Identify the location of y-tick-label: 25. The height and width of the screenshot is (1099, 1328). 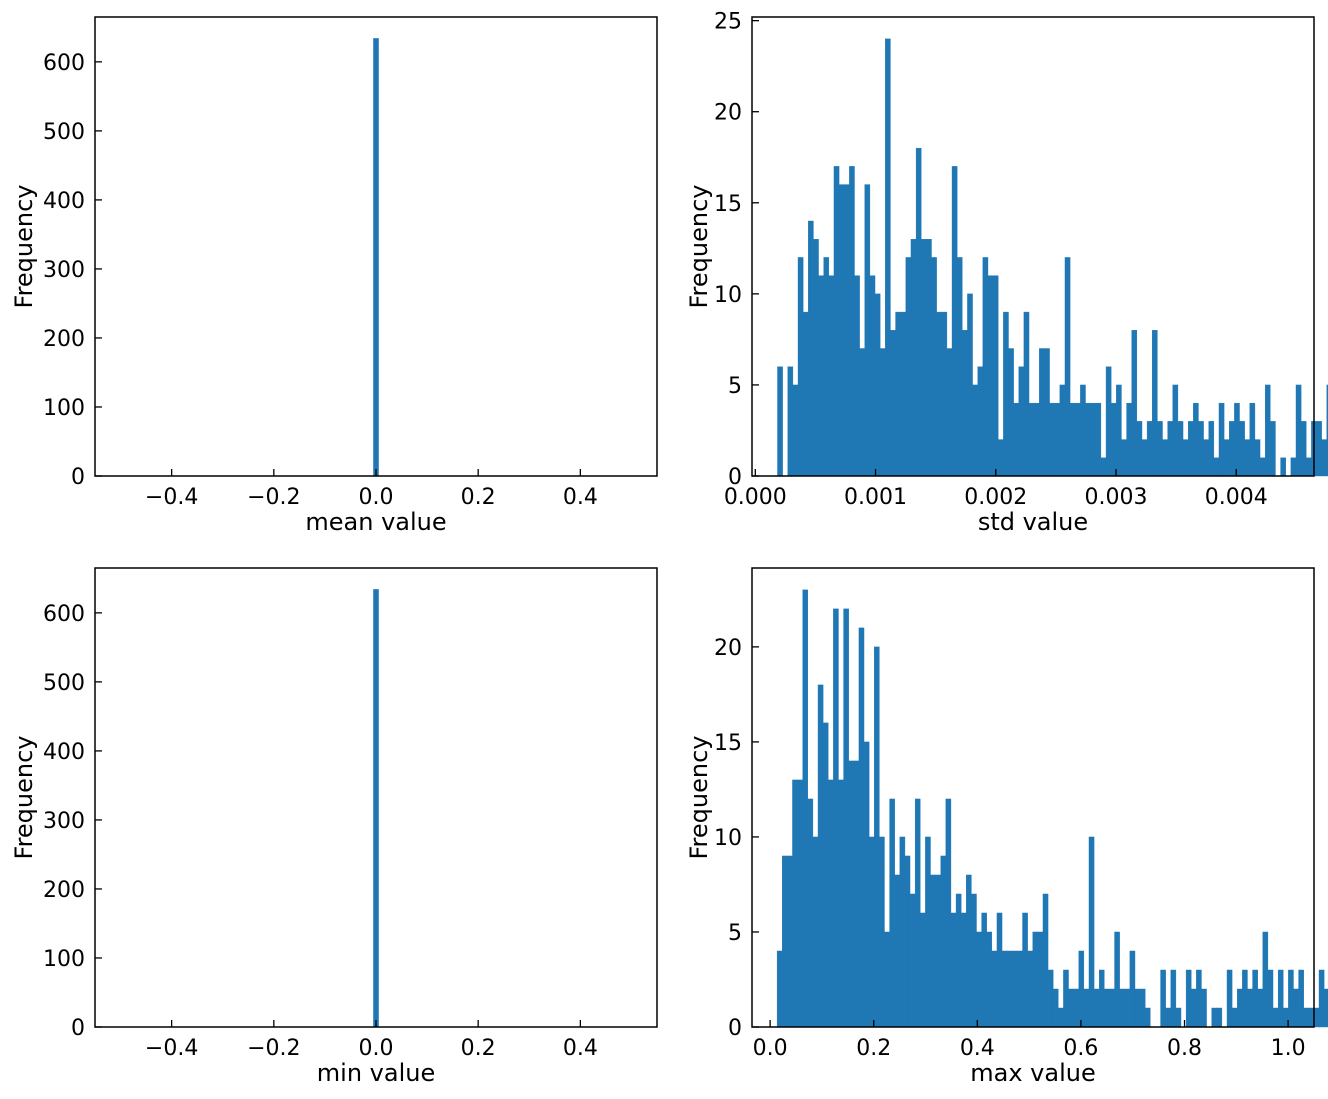
(728, 22).